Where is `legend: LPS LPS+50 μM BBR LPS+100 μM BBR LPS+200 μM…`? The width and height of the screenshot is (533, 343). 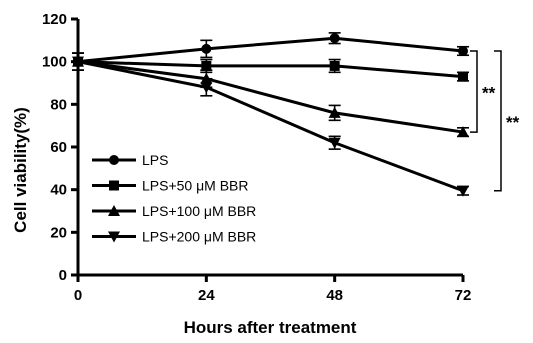 legend: LPS LPS+50 μM BBR LPS+100 μM BBR LPS+200 μM… is located at coordinates (174, 198).